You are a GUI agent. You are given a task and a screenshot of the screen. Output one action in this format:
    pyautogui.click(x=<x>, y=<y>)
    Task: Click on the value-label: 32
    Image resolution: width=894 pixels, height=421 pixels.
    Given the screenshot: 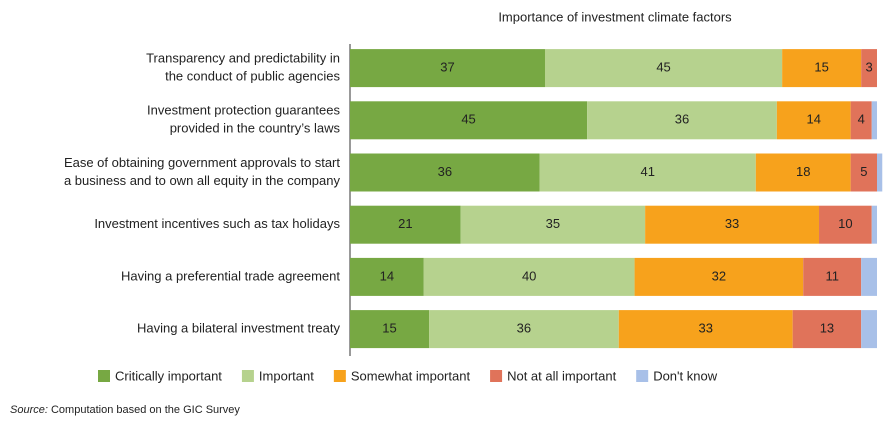 What is the action you would take?
    pyautogui.click(x=719, y=275)
    